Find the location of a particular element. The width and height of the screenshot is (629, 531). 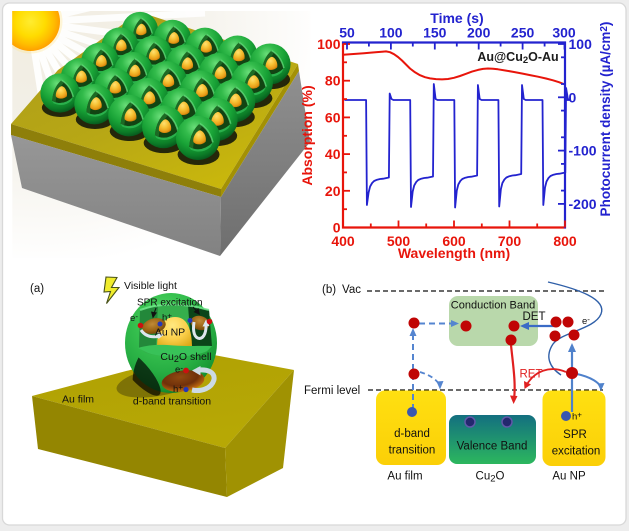

svg-text: 250 is located at coordinates (523, 33).